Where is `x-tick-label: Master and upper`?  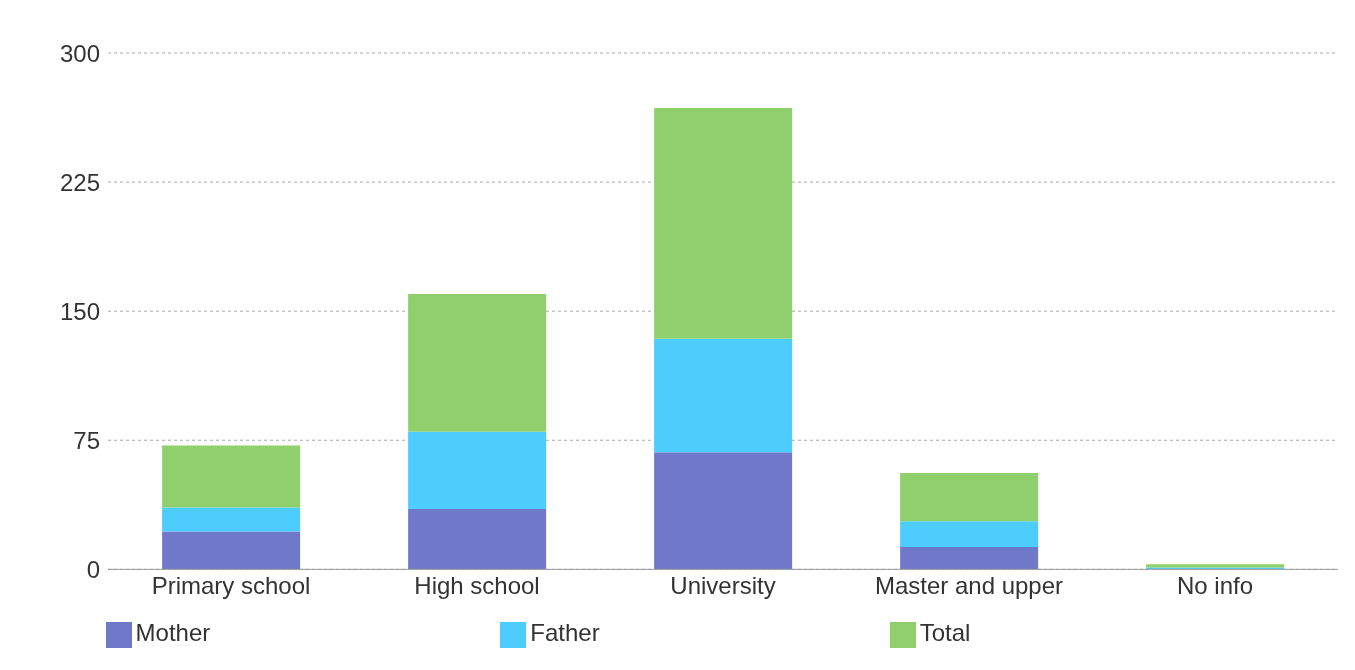
x-tick-label: Master and upper is located at coordinates (969, 586).